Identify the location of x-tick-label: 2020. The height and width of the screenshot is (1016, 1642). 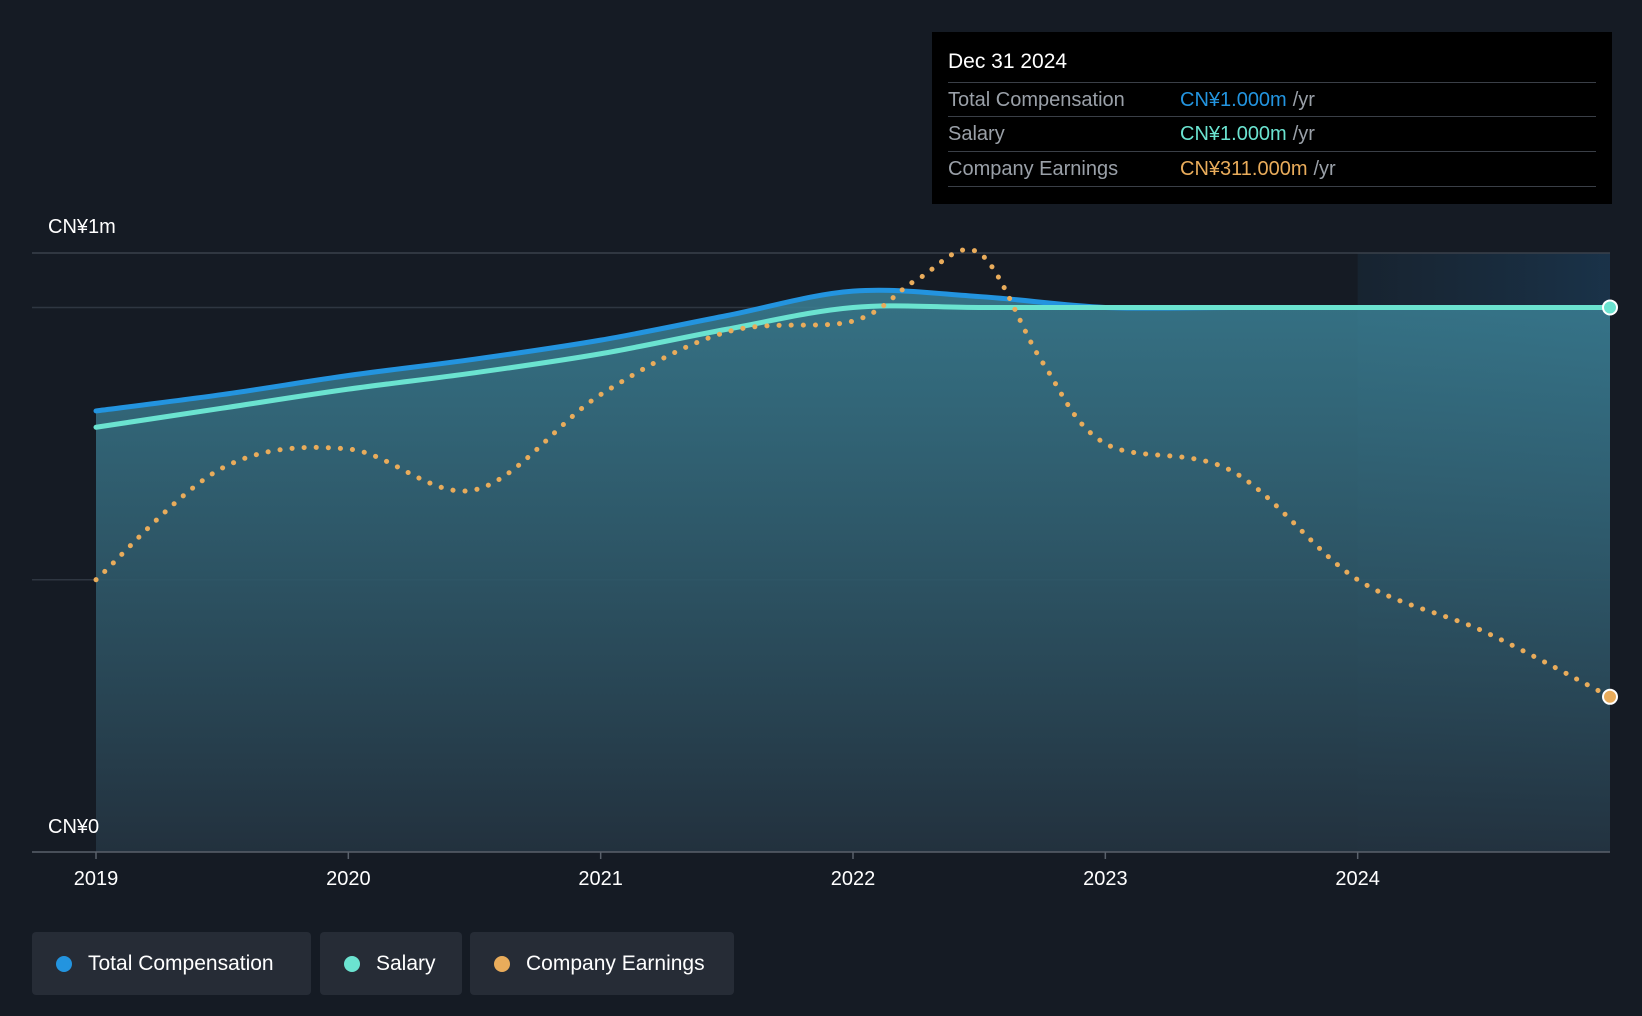
(348, 879).